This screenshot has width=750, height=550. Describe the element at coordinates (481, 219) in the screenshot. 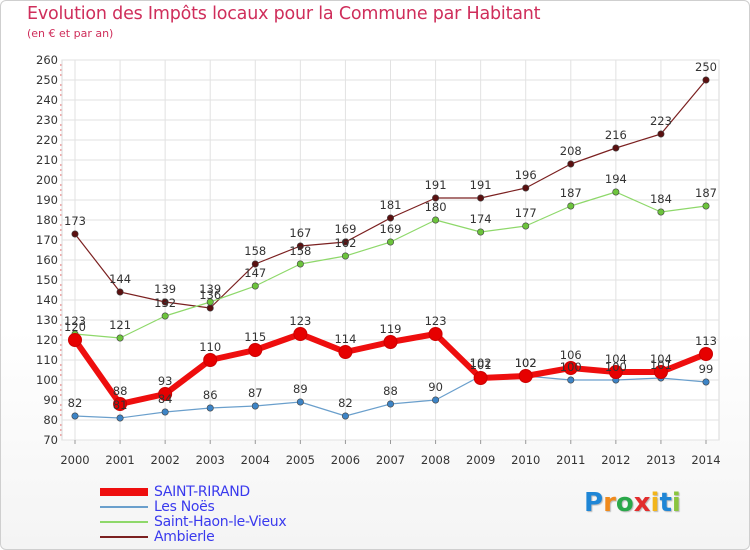

I see `data-label-saint-haon-le-vieux: 174` at that location.